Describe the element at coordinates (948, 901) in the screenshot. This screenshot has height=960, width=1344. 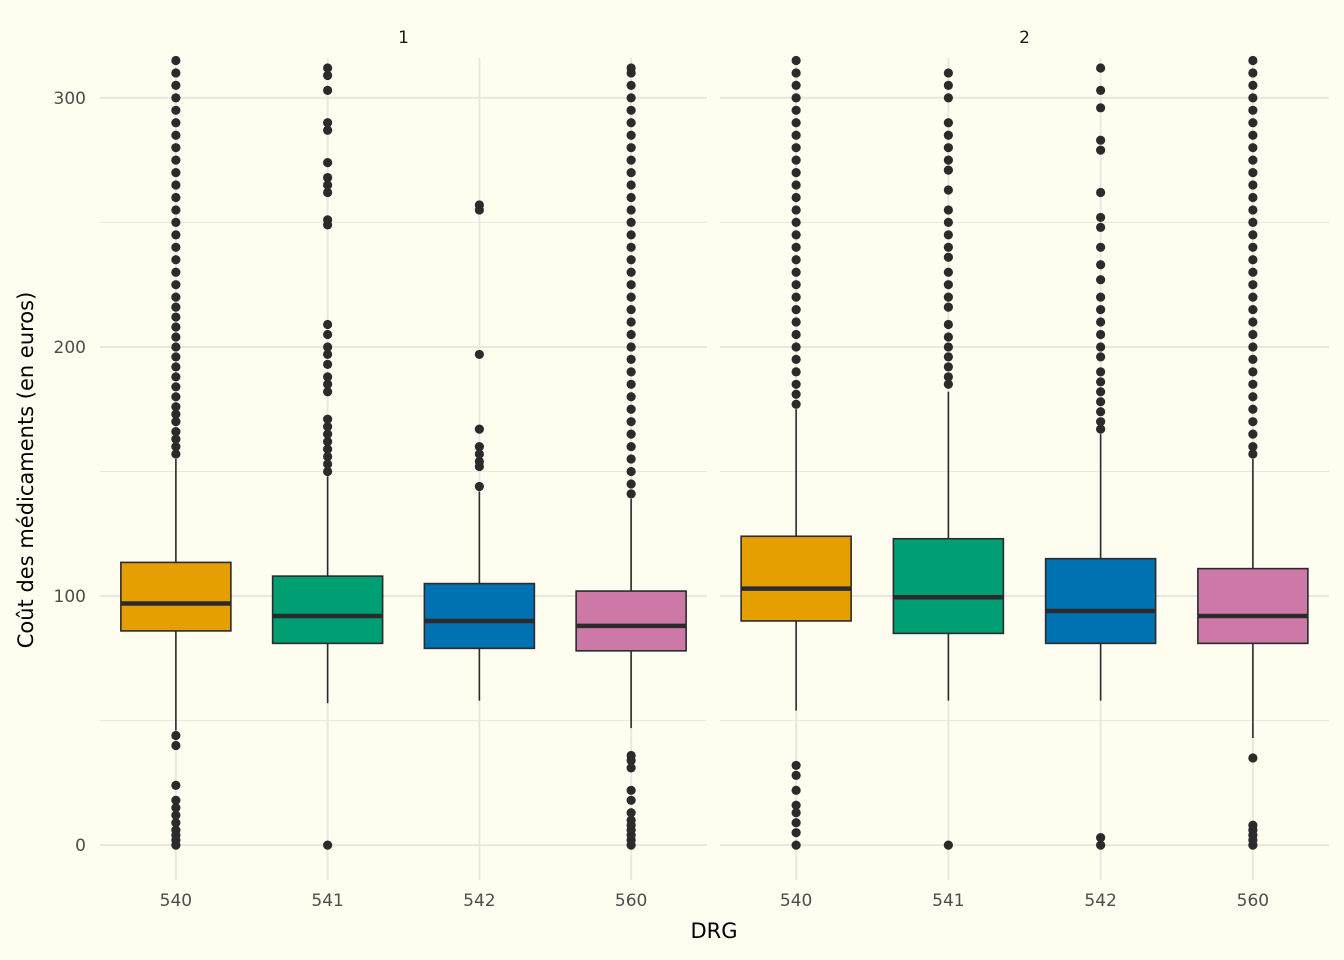
I see `x-tick-label-2-541: 541` at that location.